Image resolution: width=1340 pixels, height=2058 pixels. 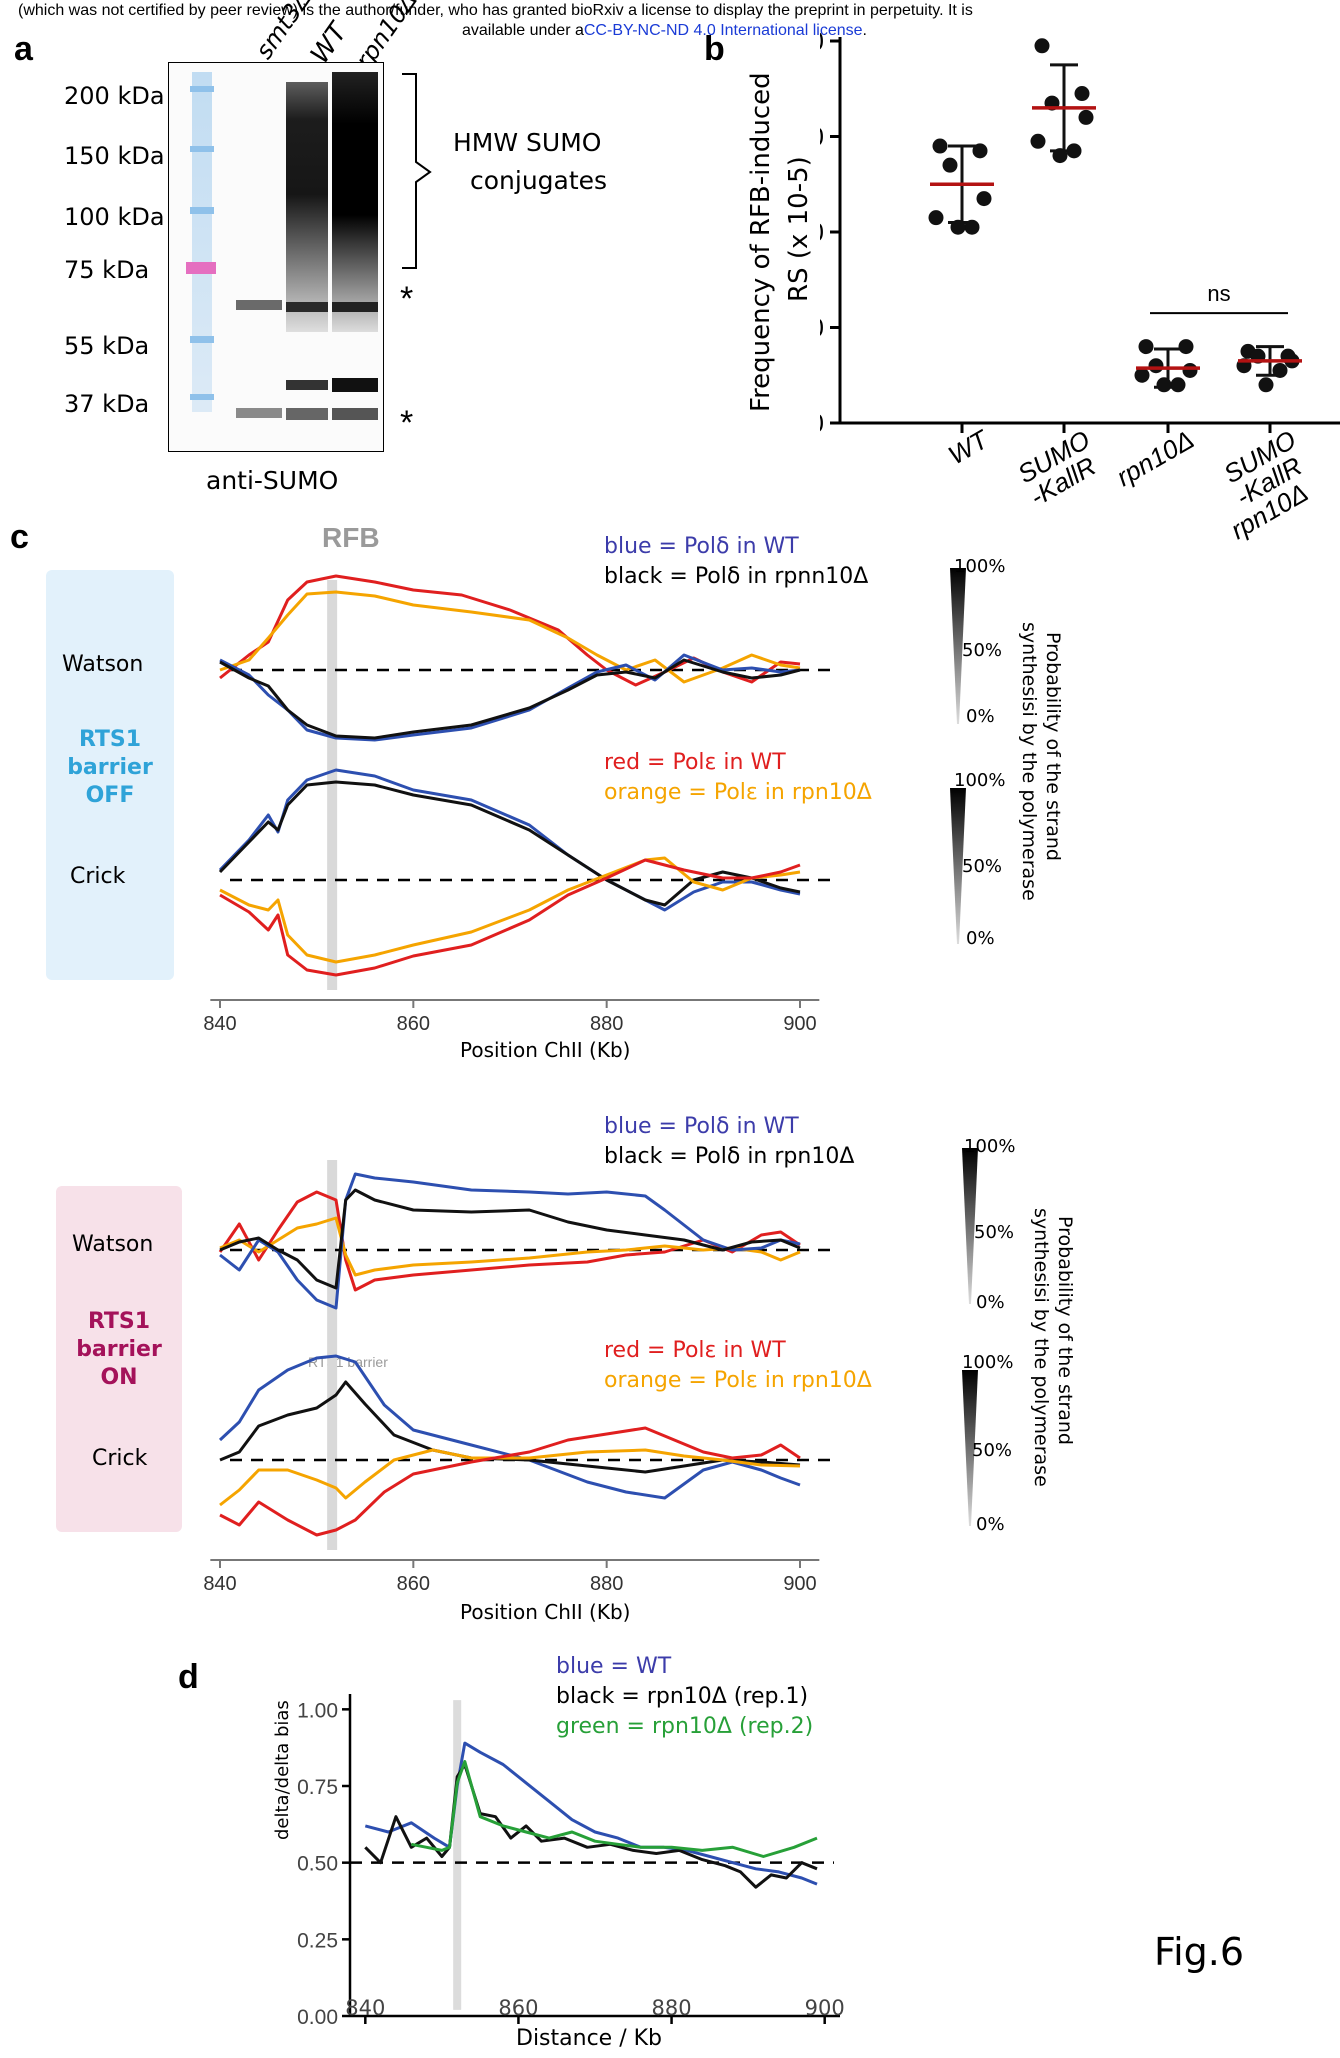 What do you see at coordinates (107, 270) in the screenshot?
I see `marker-75: 75 kDa` at bounding box center [107, 270].